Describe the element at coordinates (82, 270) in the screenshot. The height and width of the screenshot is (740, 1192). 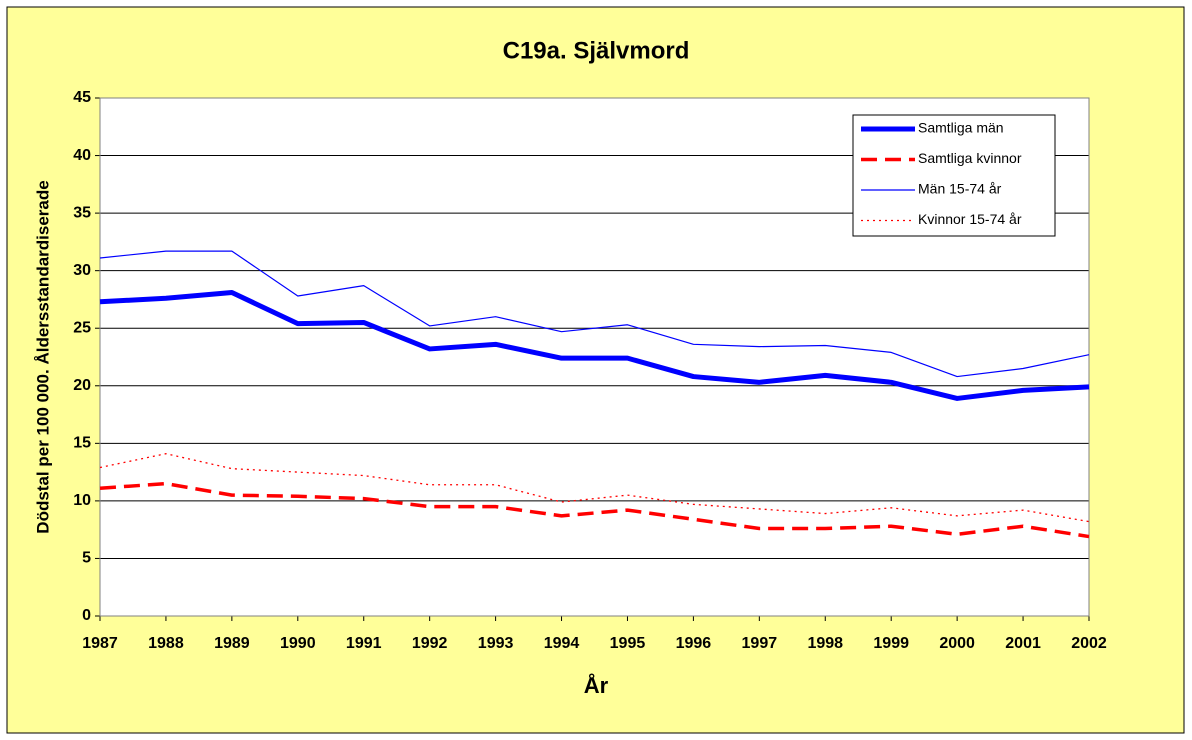
I see `y-tick-label: 30` at that location.